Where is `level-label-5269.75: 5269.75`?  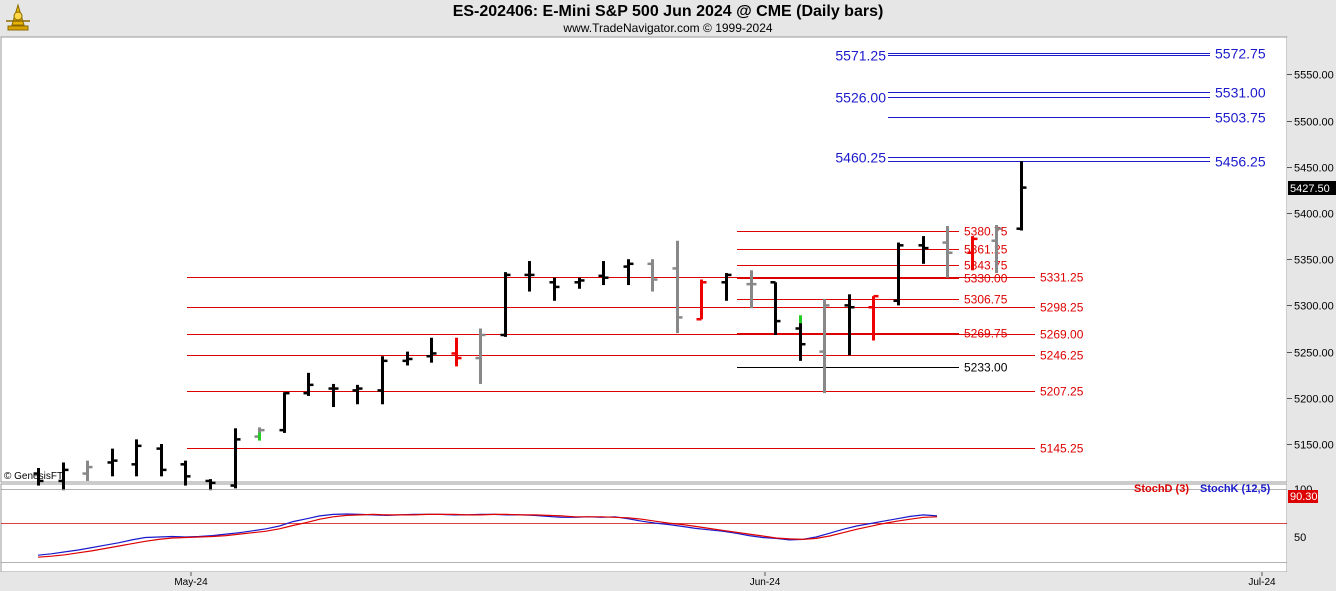
level-label-5269.75: 5269.75 is located at coordinates (986, 334).